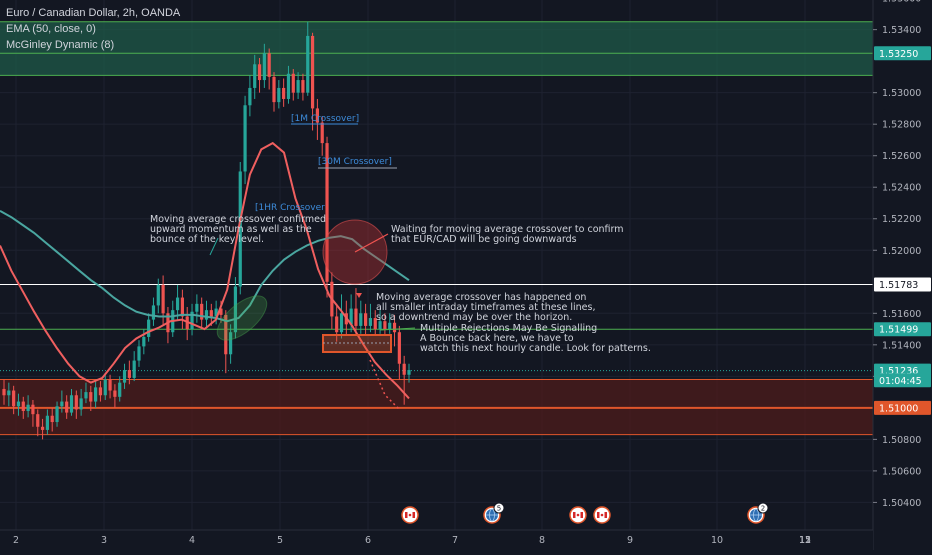  What do you see at coordinates (900, 381) in the screenshot?
I see `price-marker-label: 01:04:45` at bounding box center [900, 381].